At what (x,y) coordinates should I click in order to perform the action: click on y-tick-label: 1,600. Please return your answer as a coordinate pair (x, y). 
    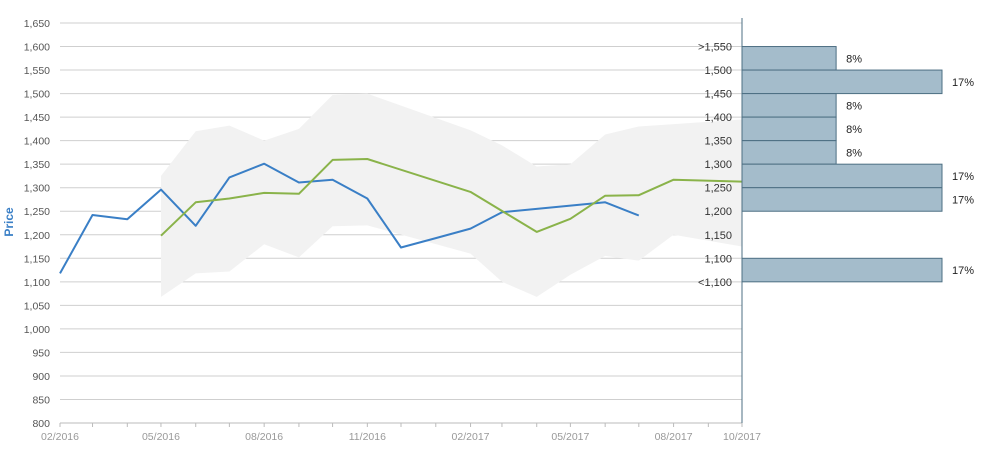
    Looking at the image, I should click on (37, 48).